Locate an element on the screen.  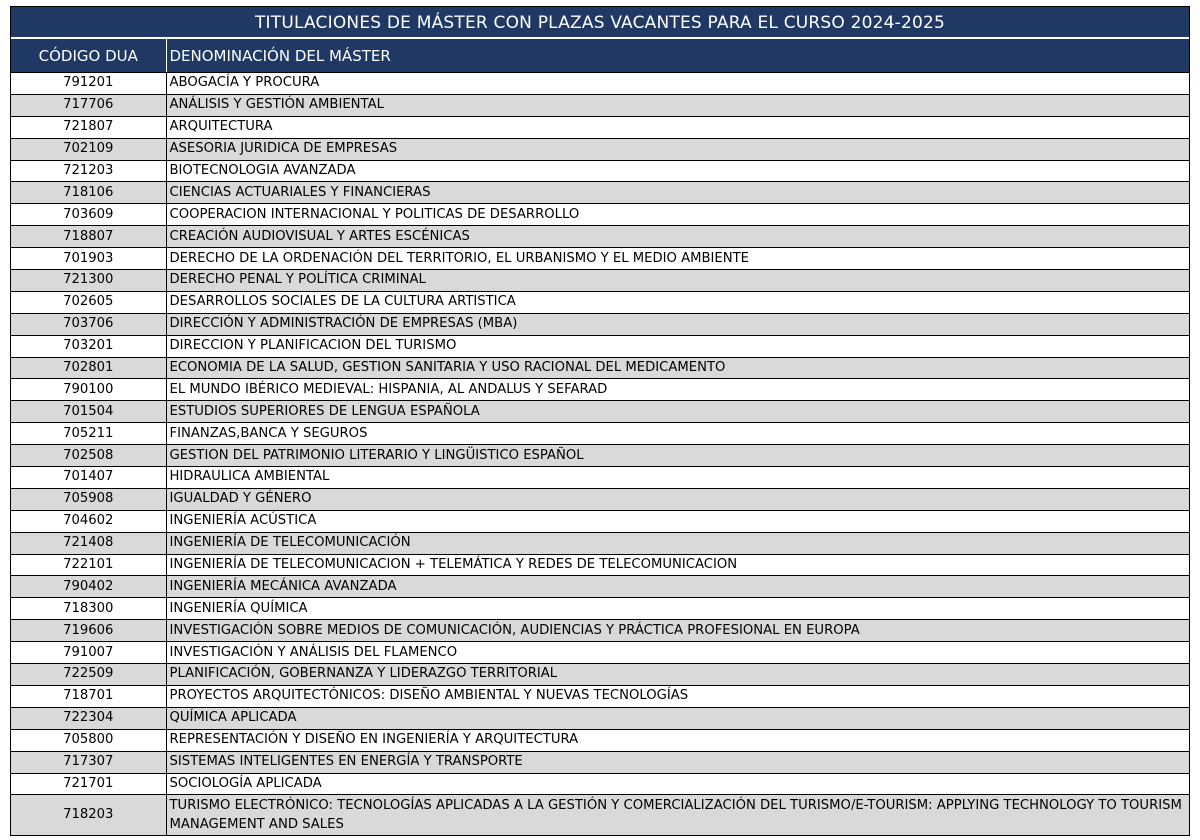
table-row: 721203 BIOTECNOLOGIA AVANZADA is located at coordinates (600, 171).